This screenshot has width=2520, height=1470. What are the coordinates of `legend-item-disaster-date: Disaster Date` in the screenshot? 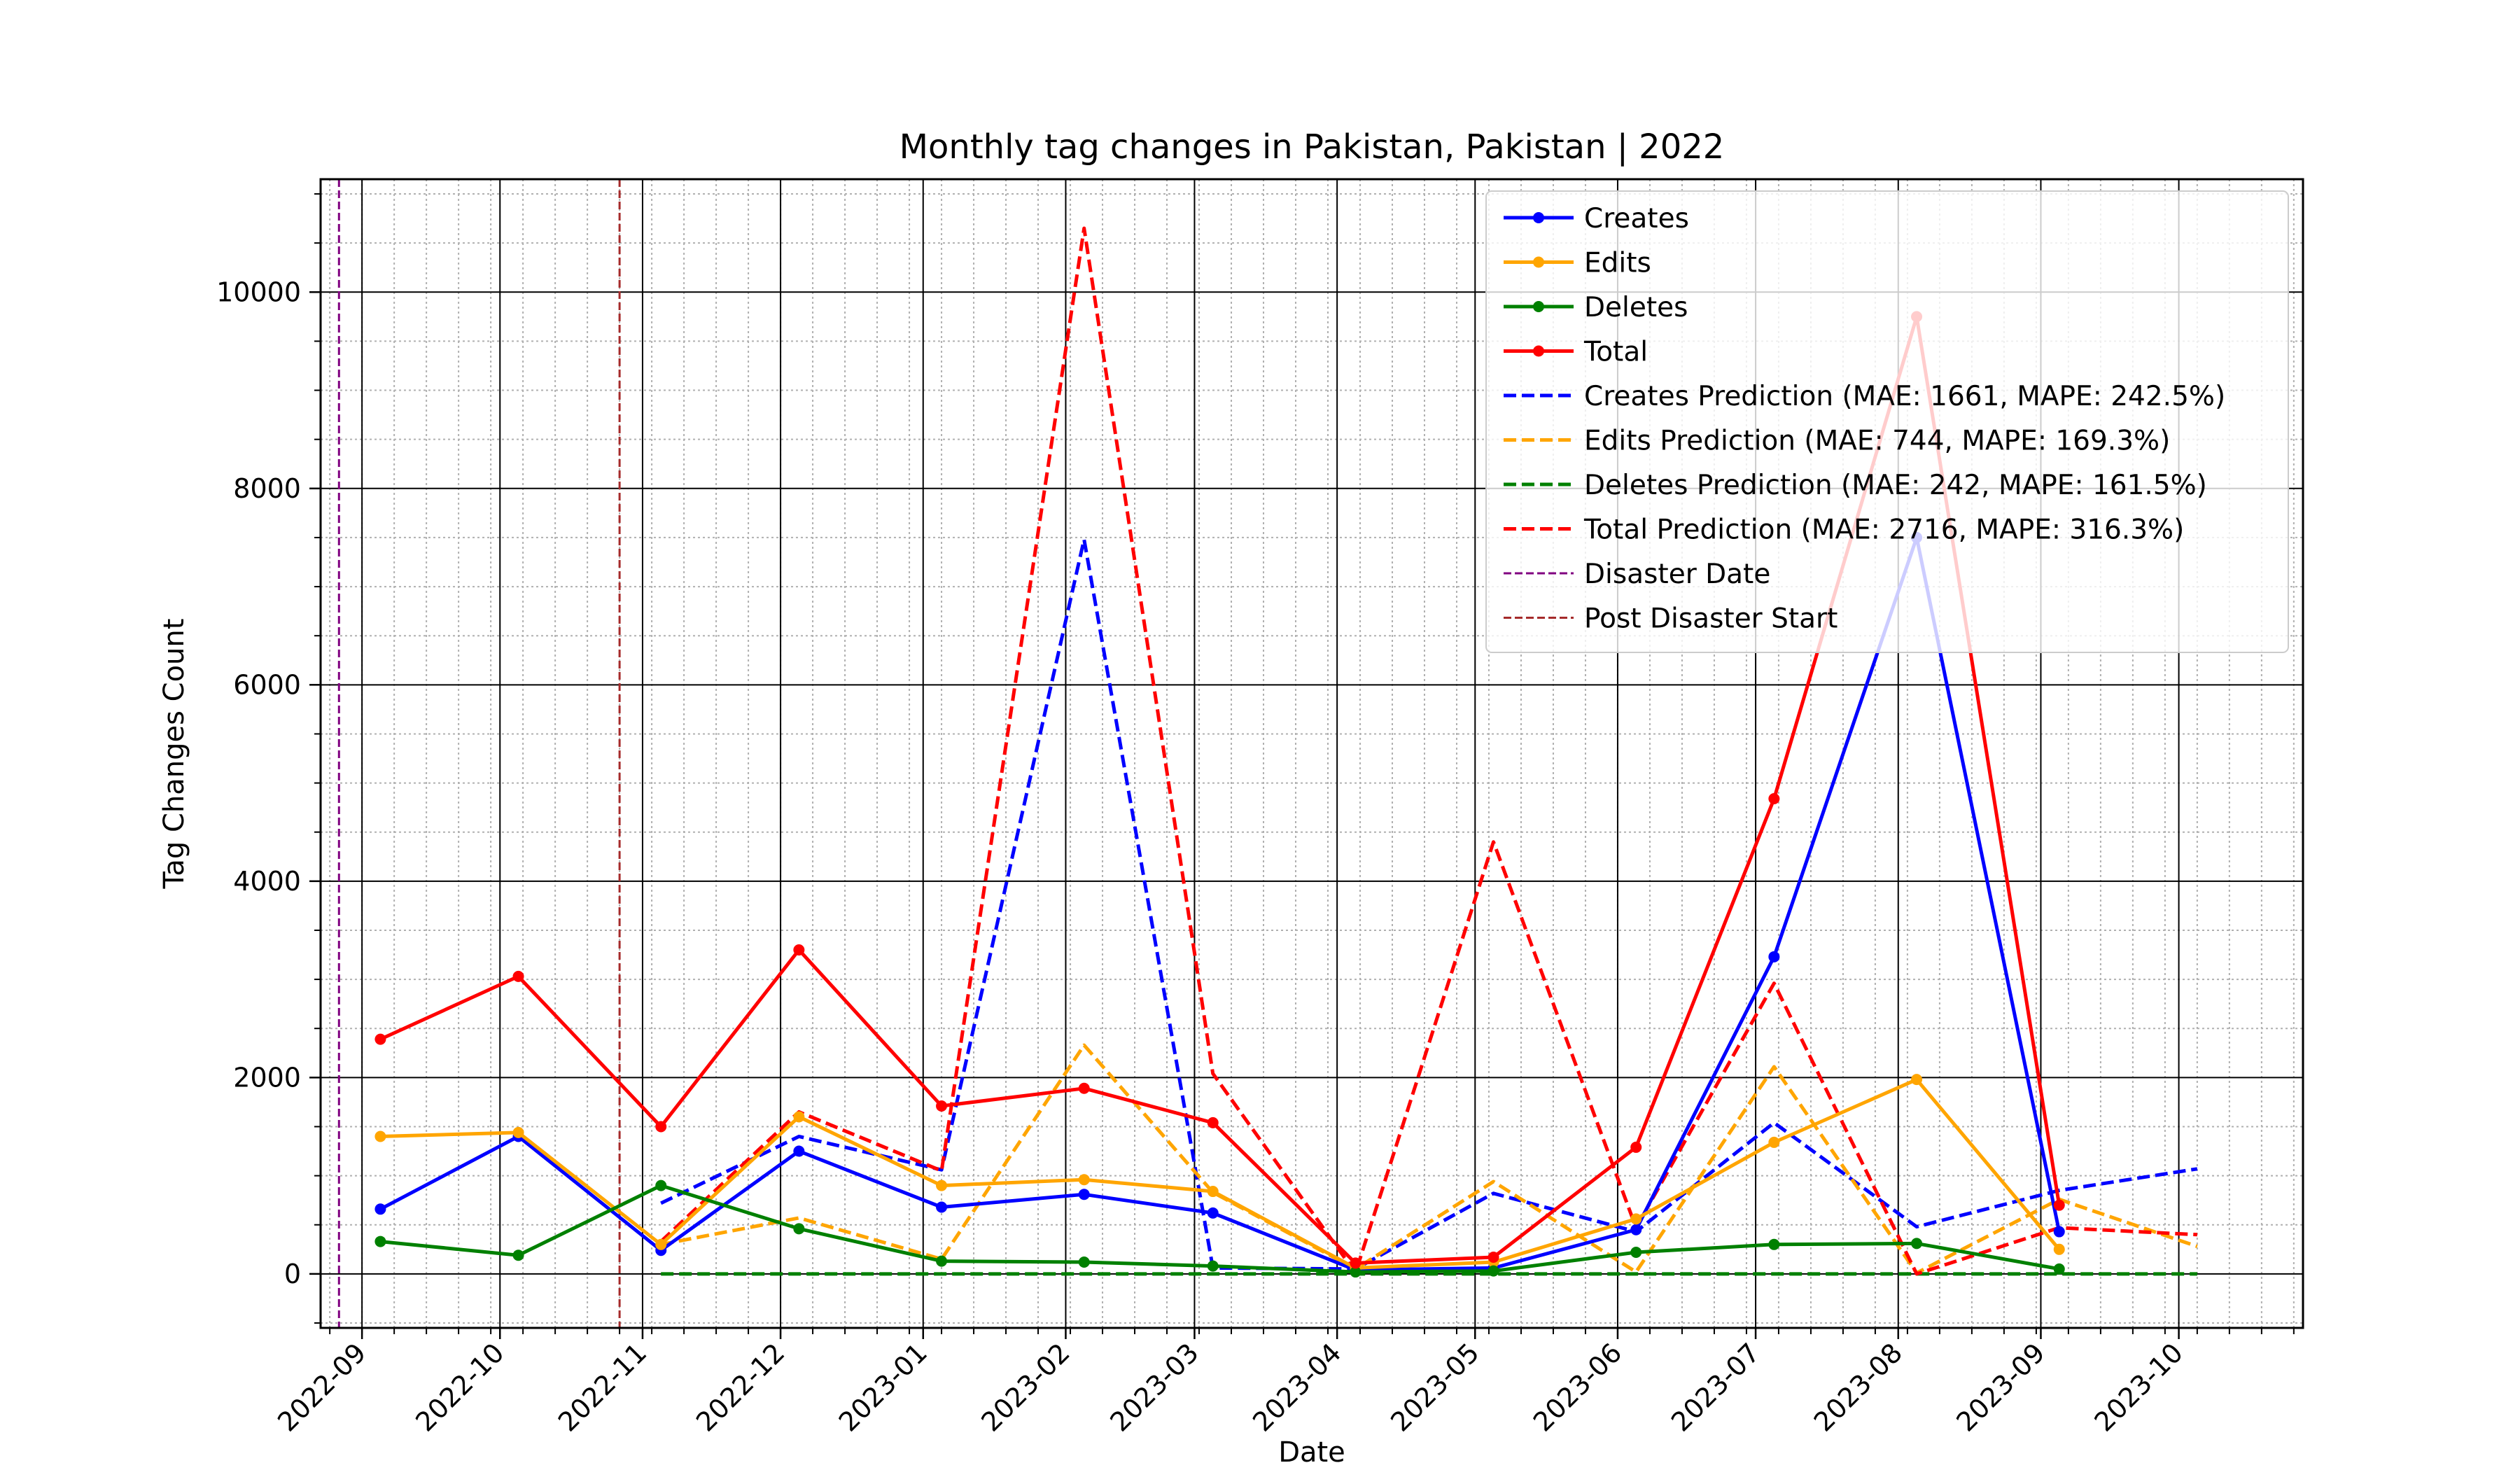 It's located at (1637, 574).